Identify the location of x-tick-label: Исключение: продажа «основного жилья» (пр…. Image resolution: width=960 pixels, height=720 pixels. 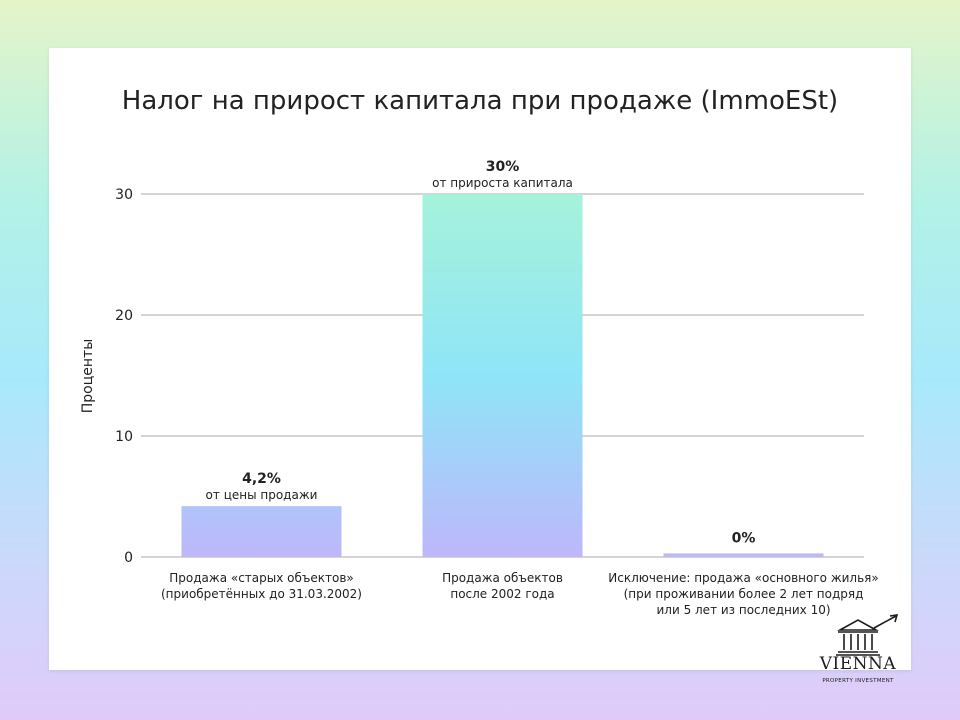
(743, 594).